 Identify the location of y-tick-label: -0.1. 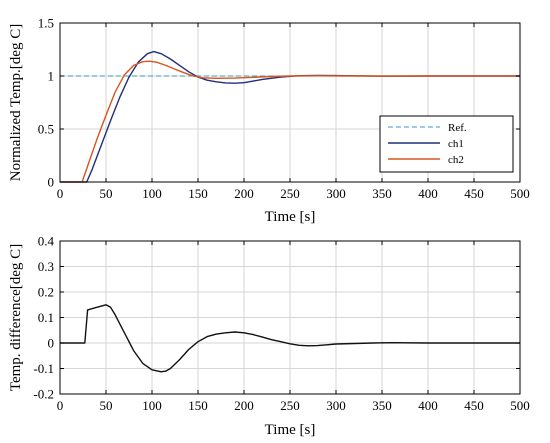
(43, 368).